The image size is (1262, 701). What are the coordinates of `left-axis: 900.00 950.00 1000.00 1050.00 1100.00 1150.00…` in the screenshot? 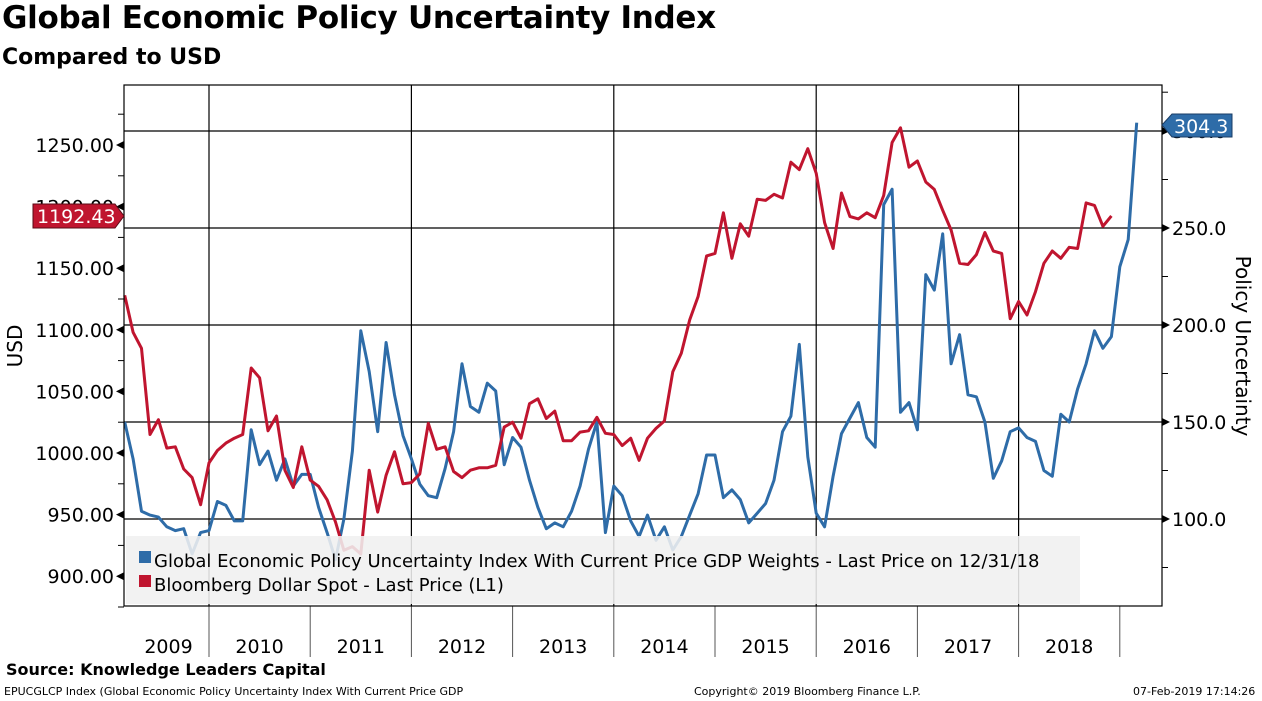 It's located at (79, 360).